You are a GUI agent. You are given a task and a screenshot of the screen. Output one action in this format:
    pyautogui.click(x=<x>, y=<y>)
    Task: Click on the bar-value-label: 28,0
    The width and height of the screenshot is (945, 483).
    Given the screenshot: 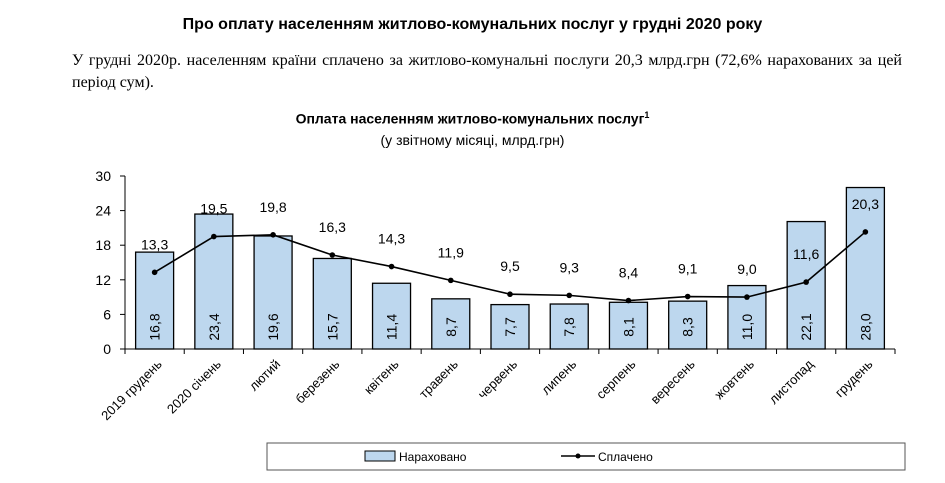 What is the action you would take?
    pyautogui.click(x=865, y=326)
    